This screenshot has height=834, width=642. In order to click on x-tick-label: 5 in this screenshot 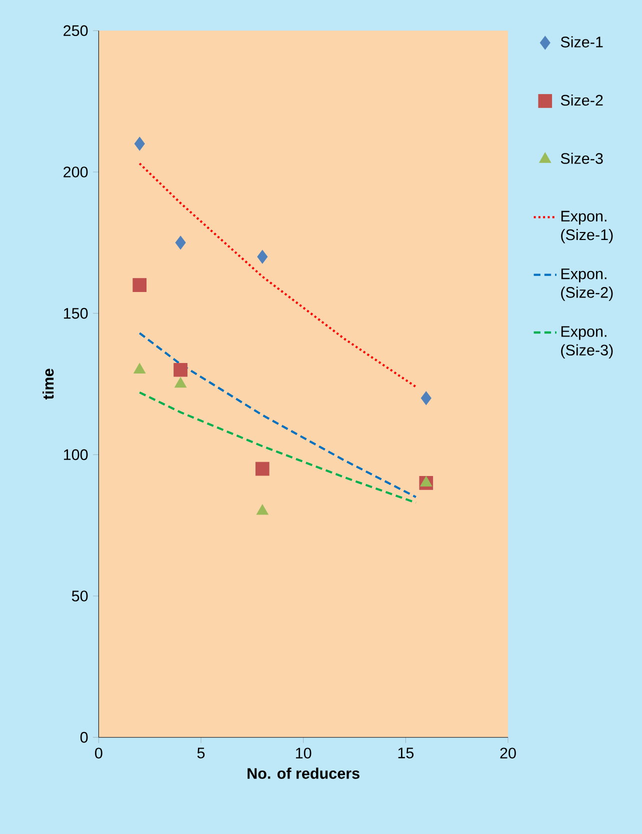, I will do `click(201, 753)`.